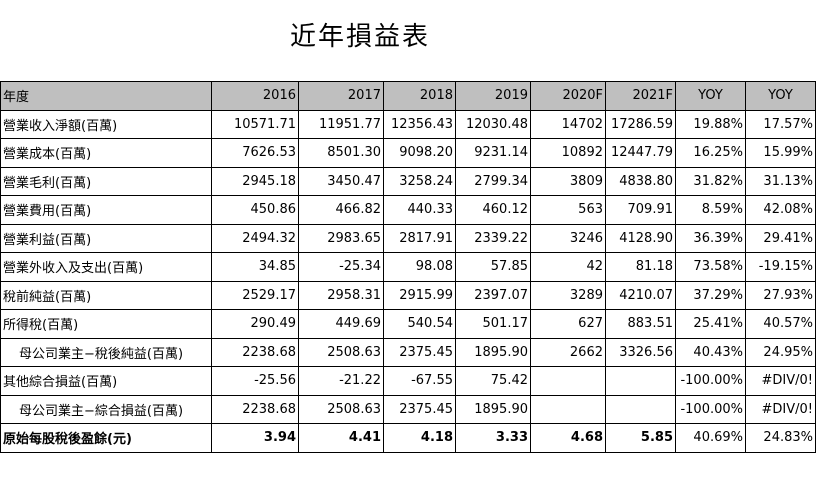 The image size is (820, 484). I want to click on row-value: 4.41, so click(341, 438).